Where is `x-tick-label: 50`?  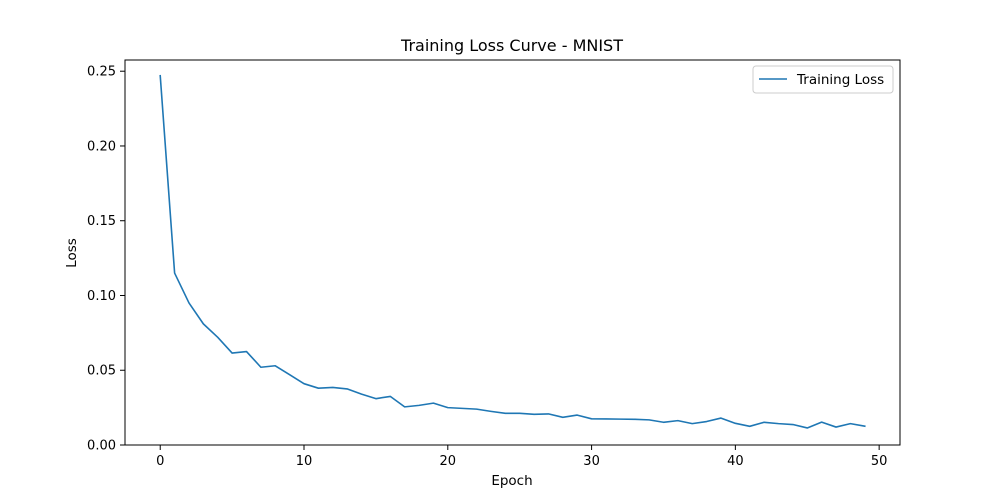
x-tick-label: 50 is located at coordinates (879, 461).